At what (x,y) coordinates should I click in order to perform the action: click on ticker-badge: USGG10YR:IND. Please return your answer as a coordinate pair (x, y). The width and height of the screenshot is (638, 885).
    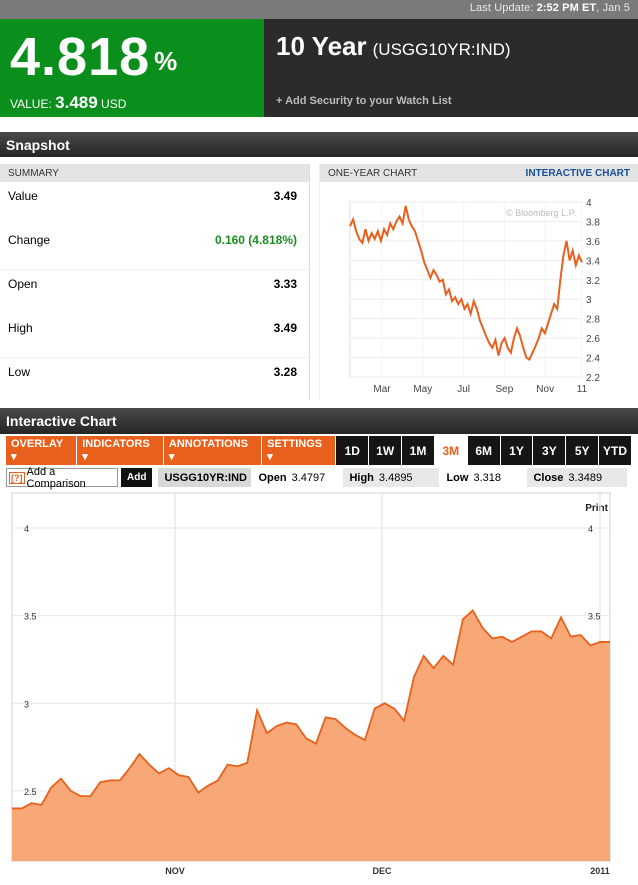
    Looking at the image, I should click on (205, 477).